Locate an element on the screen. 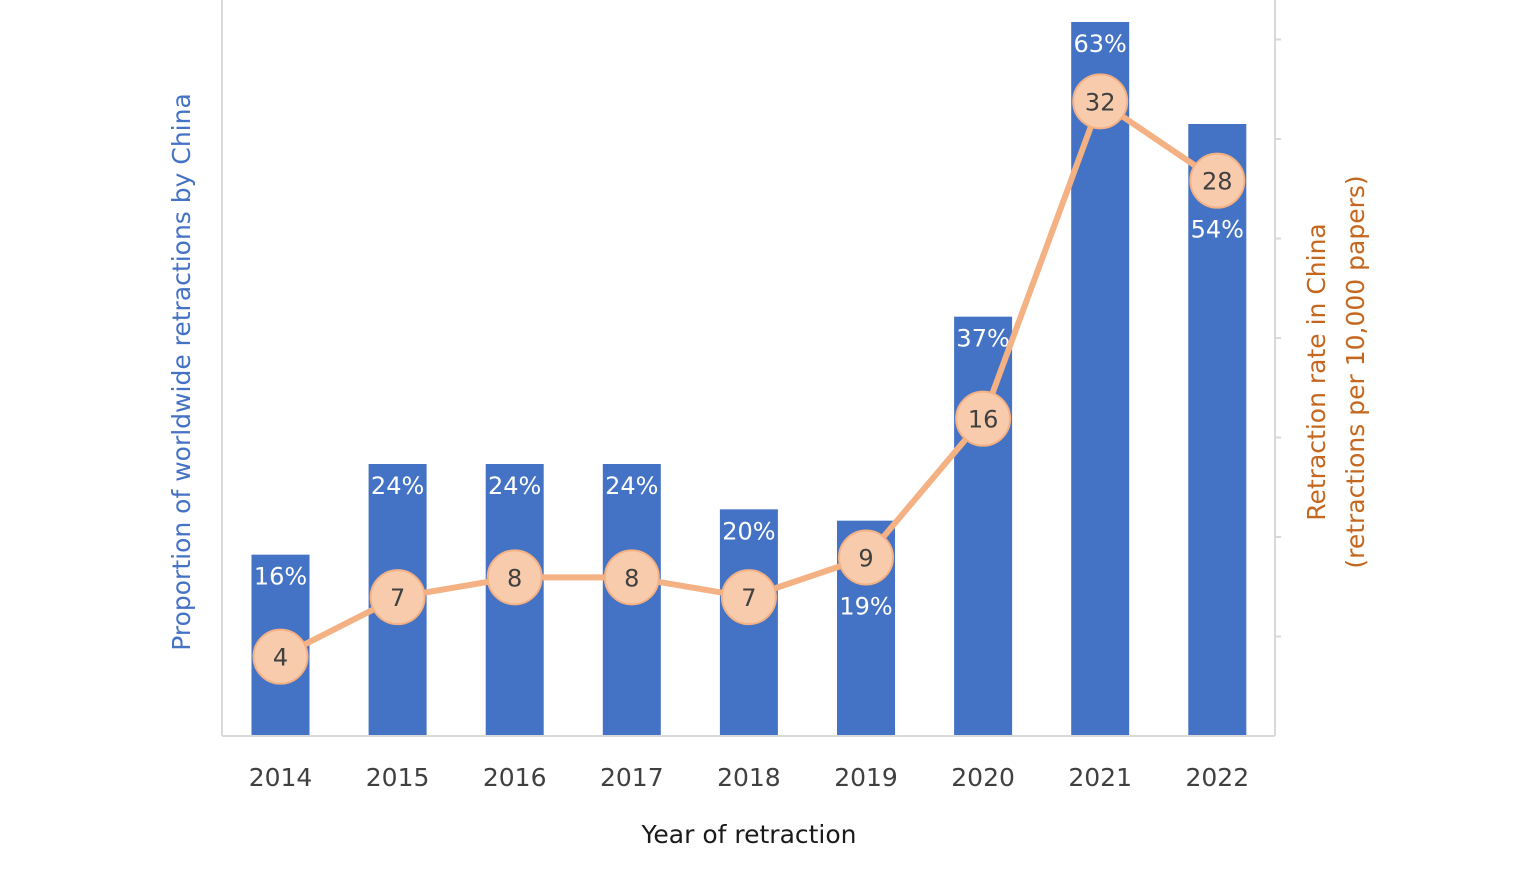  rate-marker-2019 is located at coordinates (866, 557).